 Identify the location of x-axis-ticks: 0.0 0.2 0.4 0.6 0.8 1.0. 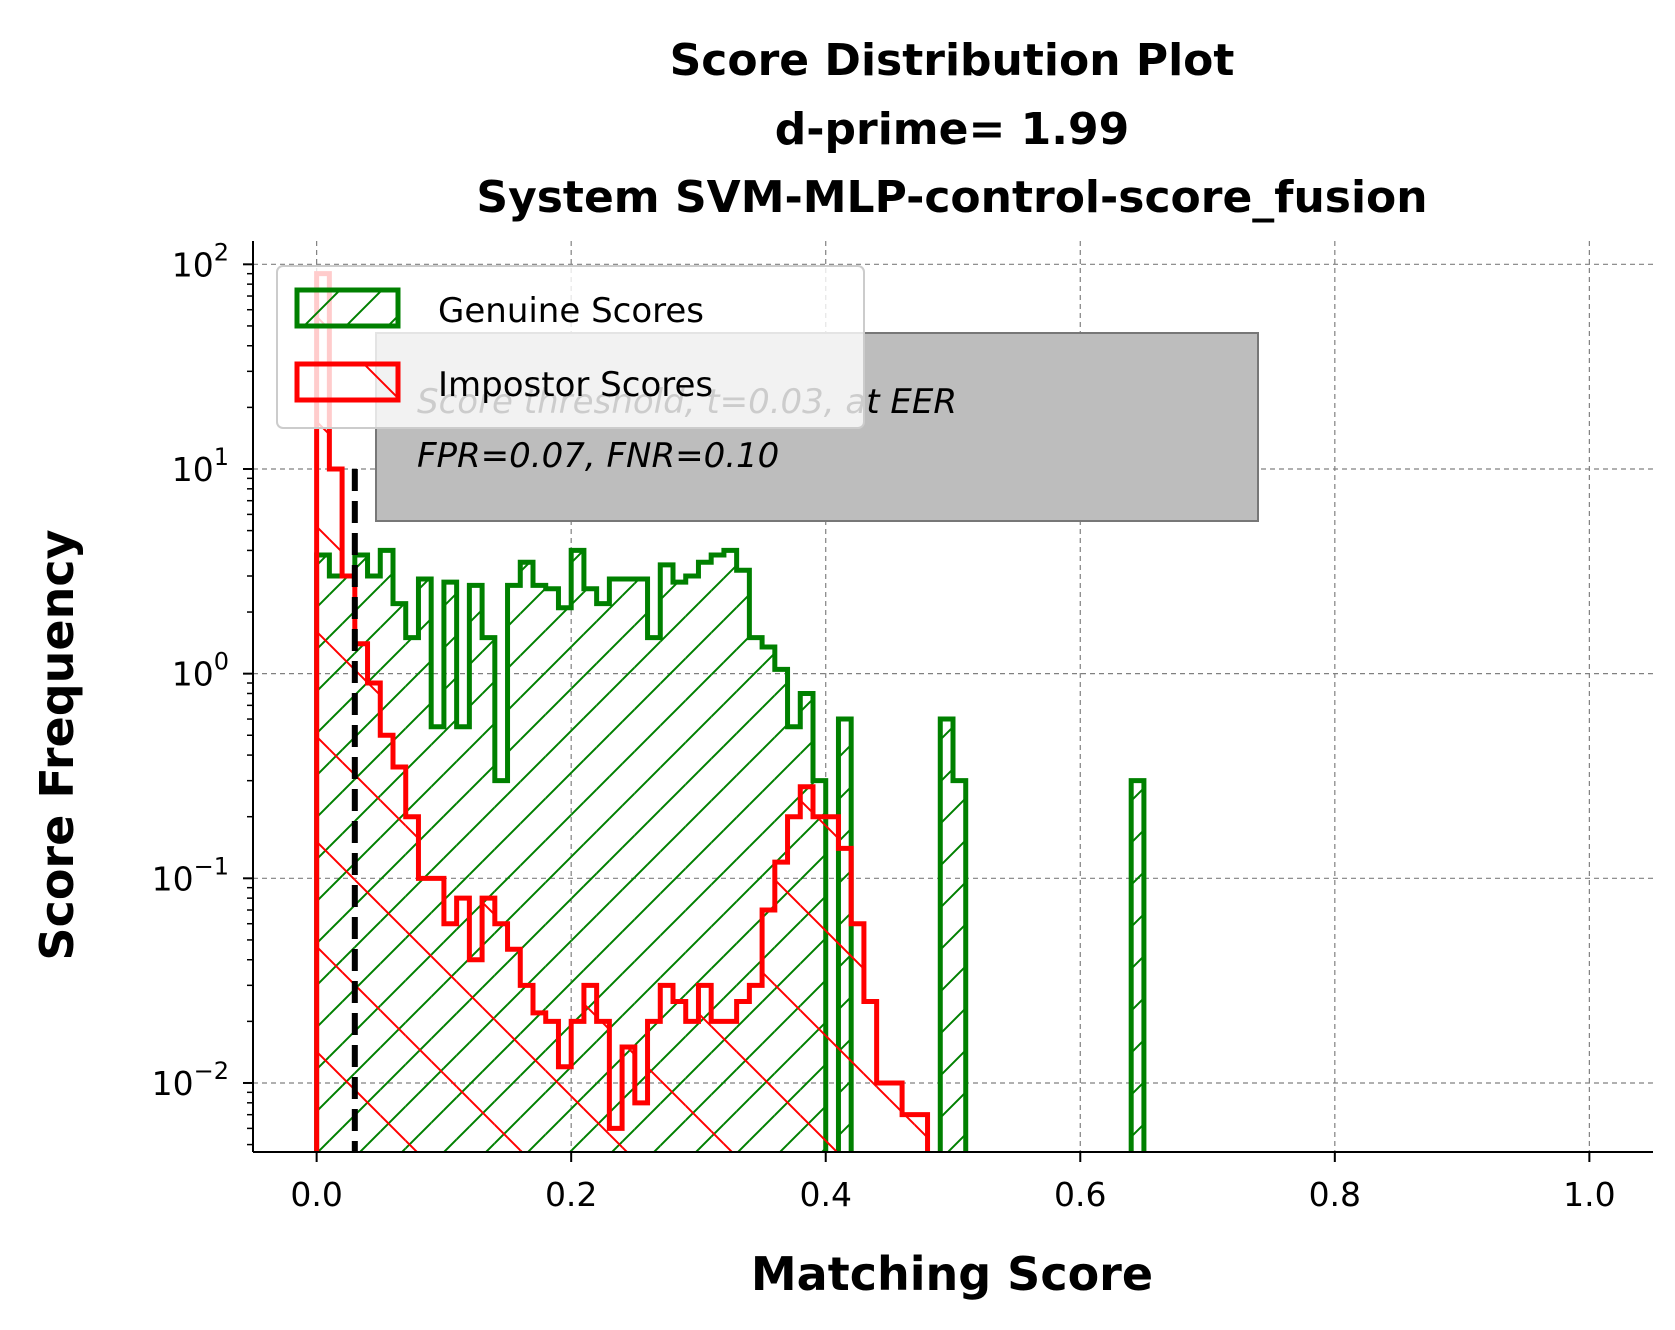
(953, 1183).